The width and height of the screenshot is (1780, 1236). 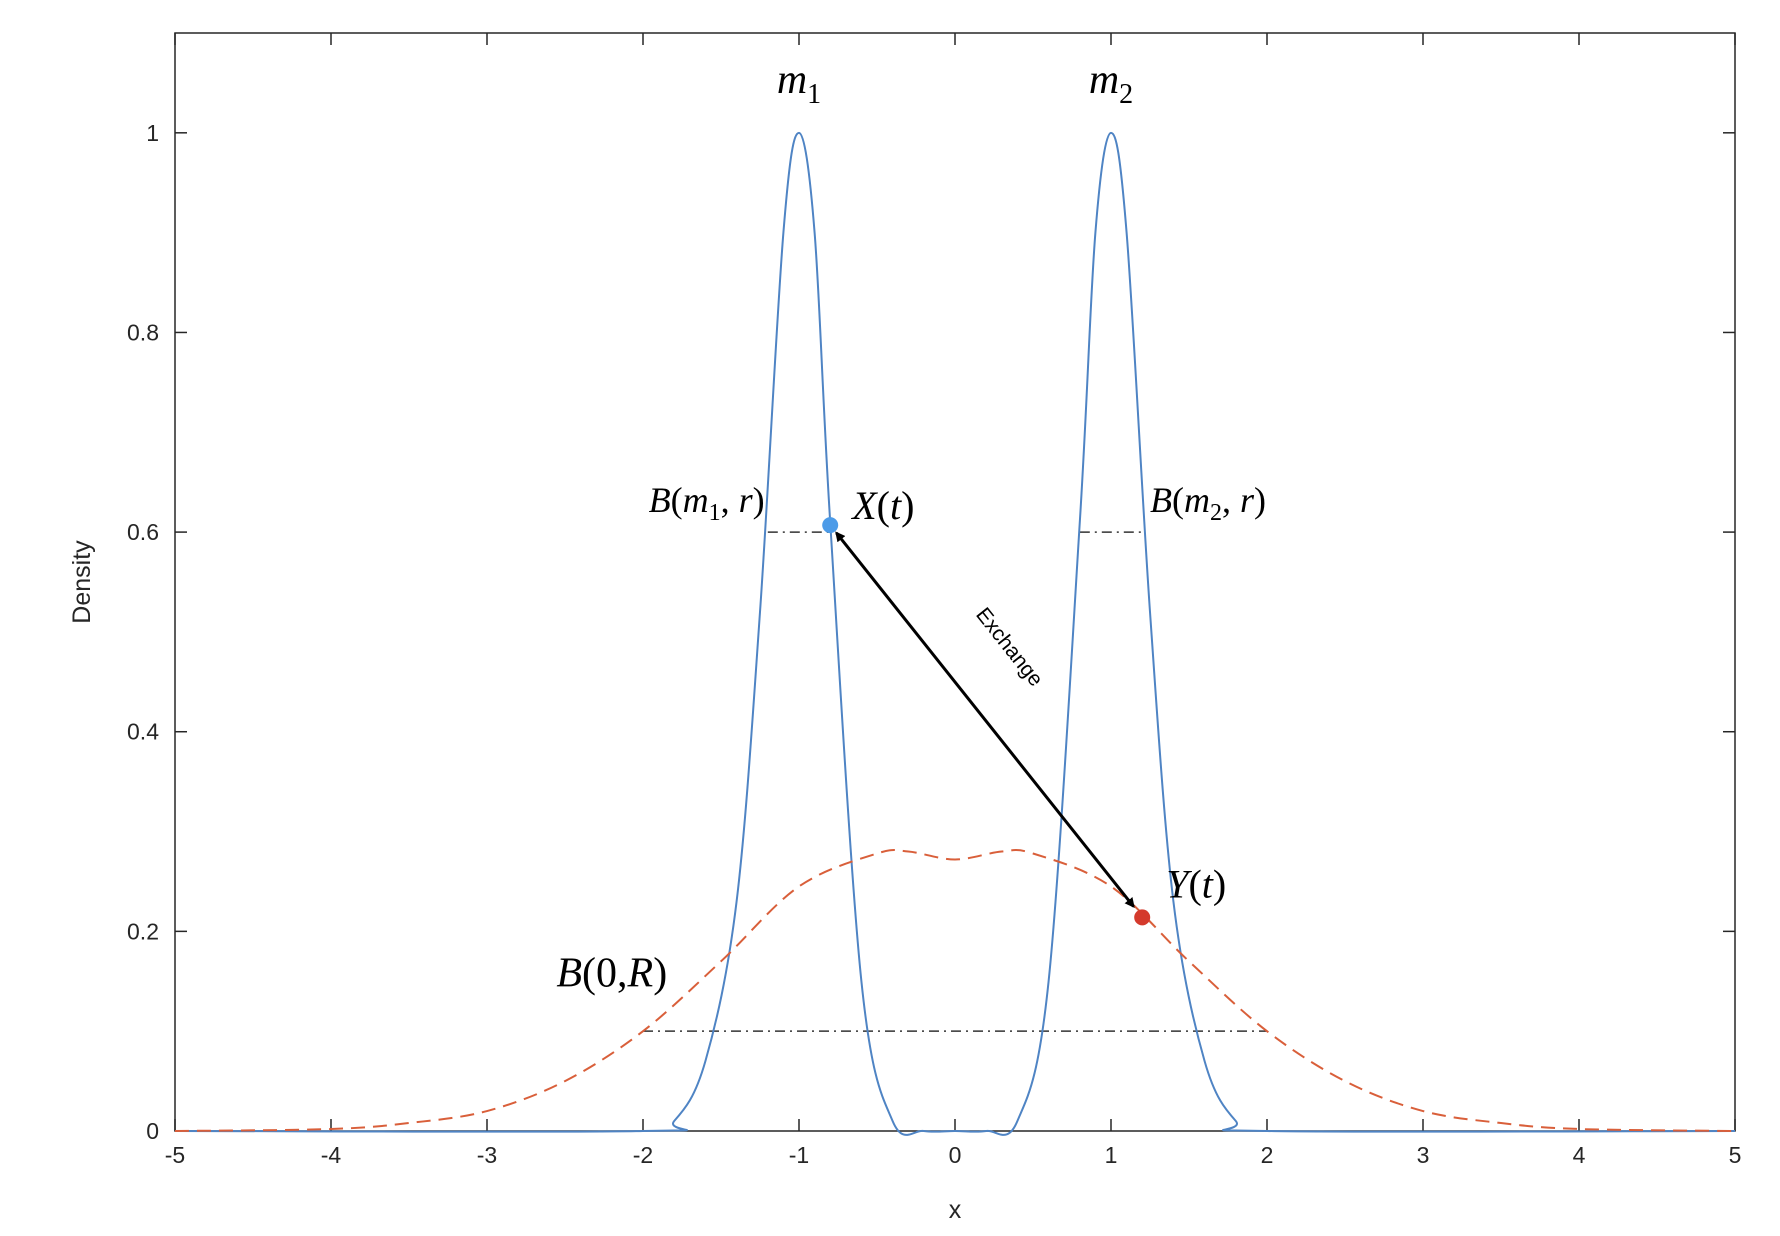 I want to click on x-tick-label: -3, so click(x=487, y=1155).